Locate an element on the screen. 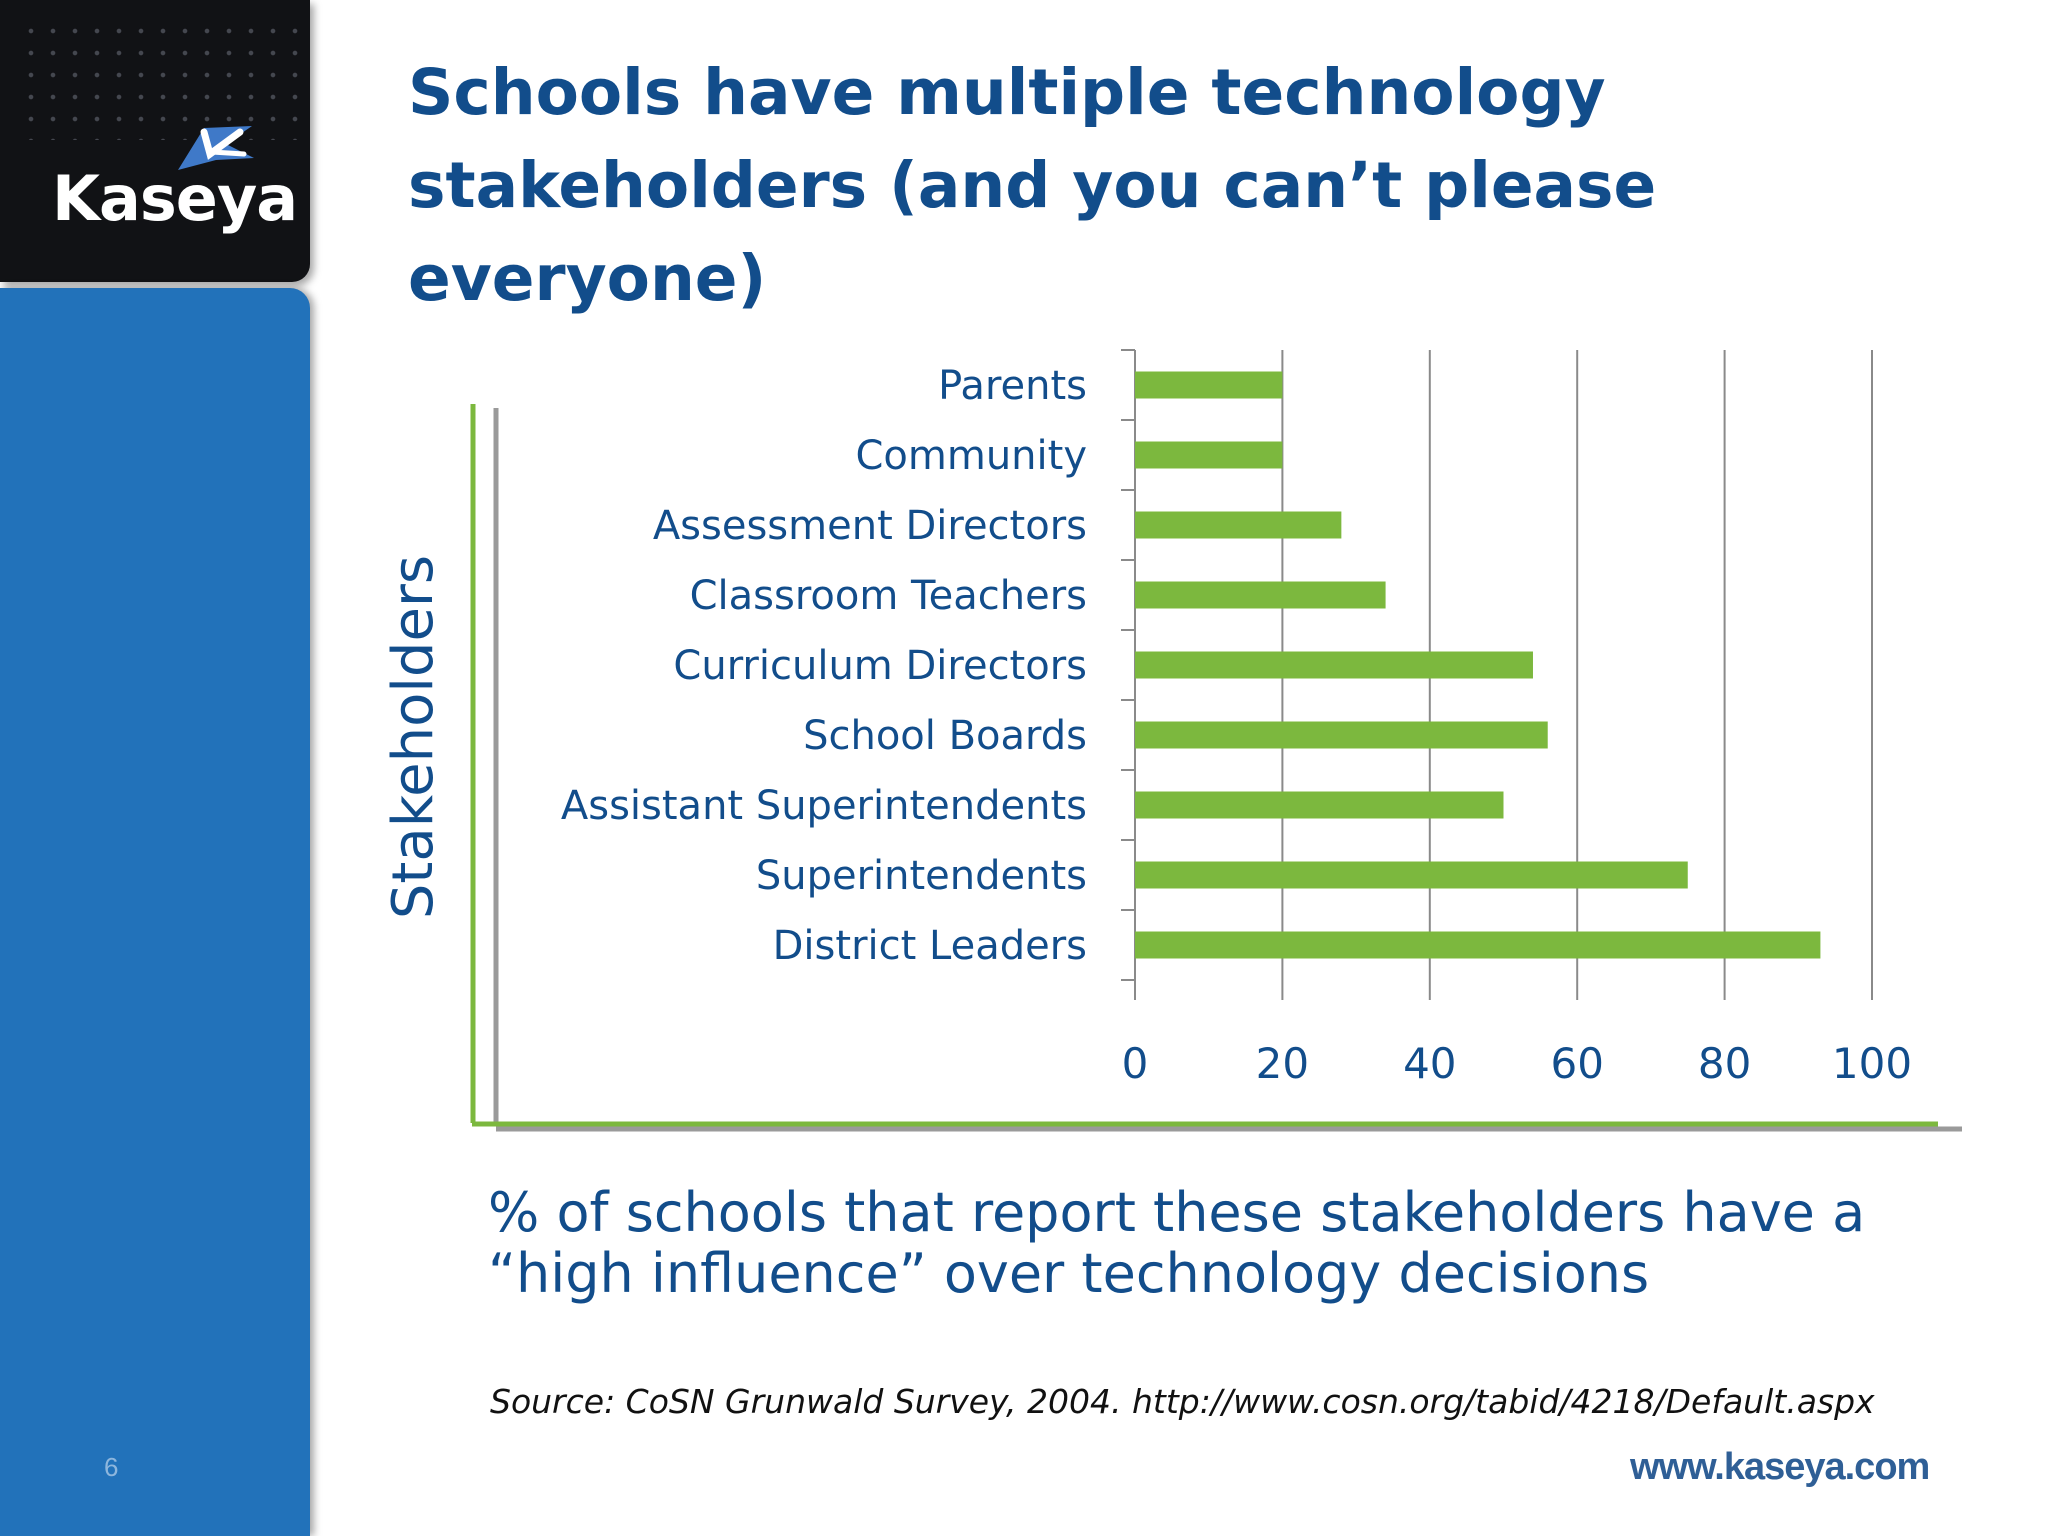 The image size is (2048, 1536). page-number: 6 is located at coordinates (111, 1467).